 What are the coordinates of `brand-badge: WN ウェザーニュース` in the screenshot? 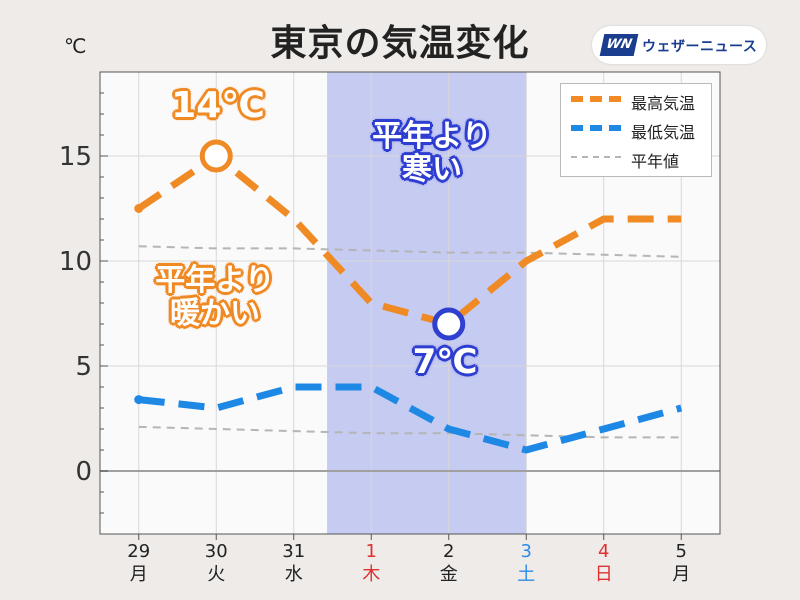 It's located at (679, 45).